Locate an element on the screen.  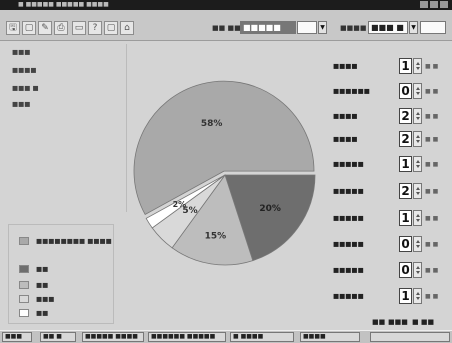
legend-label: ■■■■■■■■ ■■■■ is located at coordinates (74, 241).